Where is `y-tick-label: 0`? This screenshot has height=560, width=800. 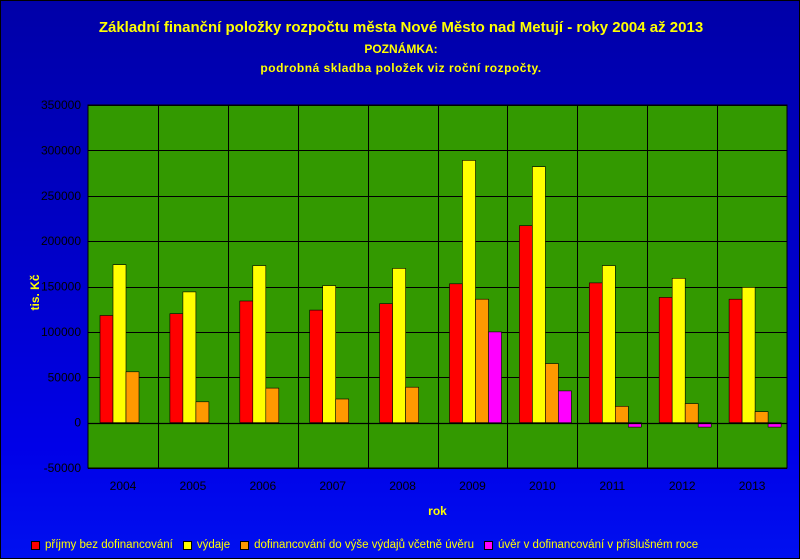 y-tick-label: 0 is located at coordinates (77, 423).